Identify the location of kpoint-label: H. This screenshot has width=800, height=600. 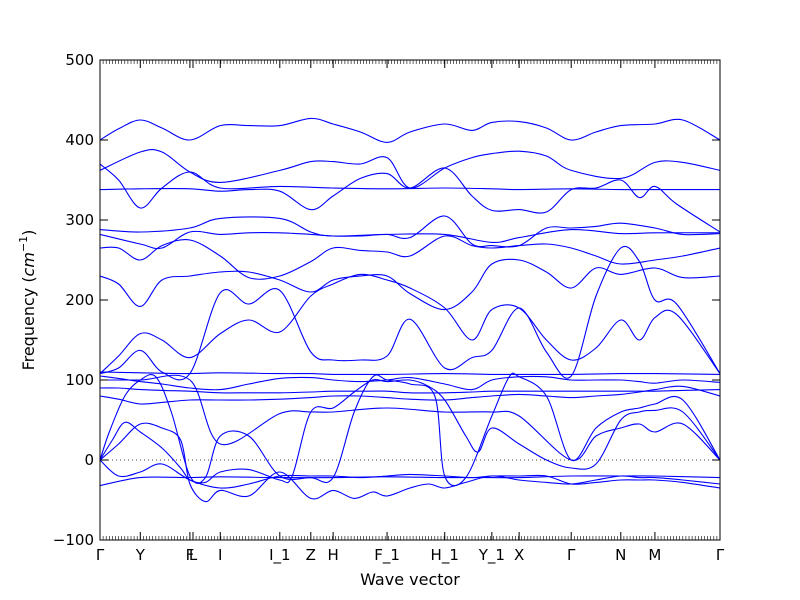
(332, 555).